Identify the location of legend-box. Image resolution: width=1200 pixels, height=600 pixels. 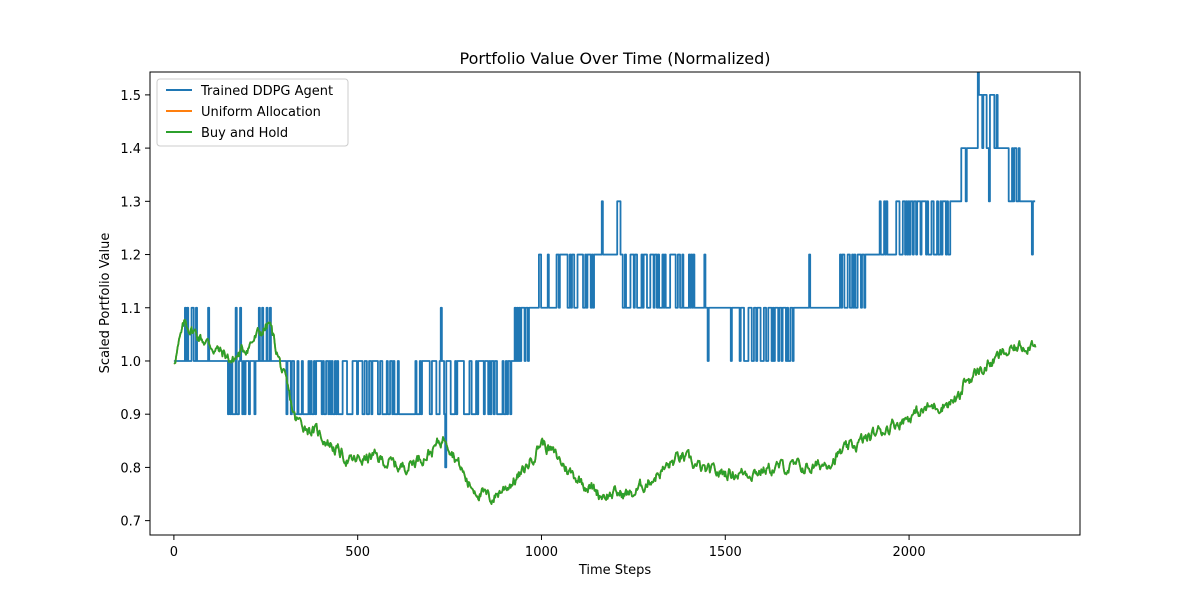
(252, 112).